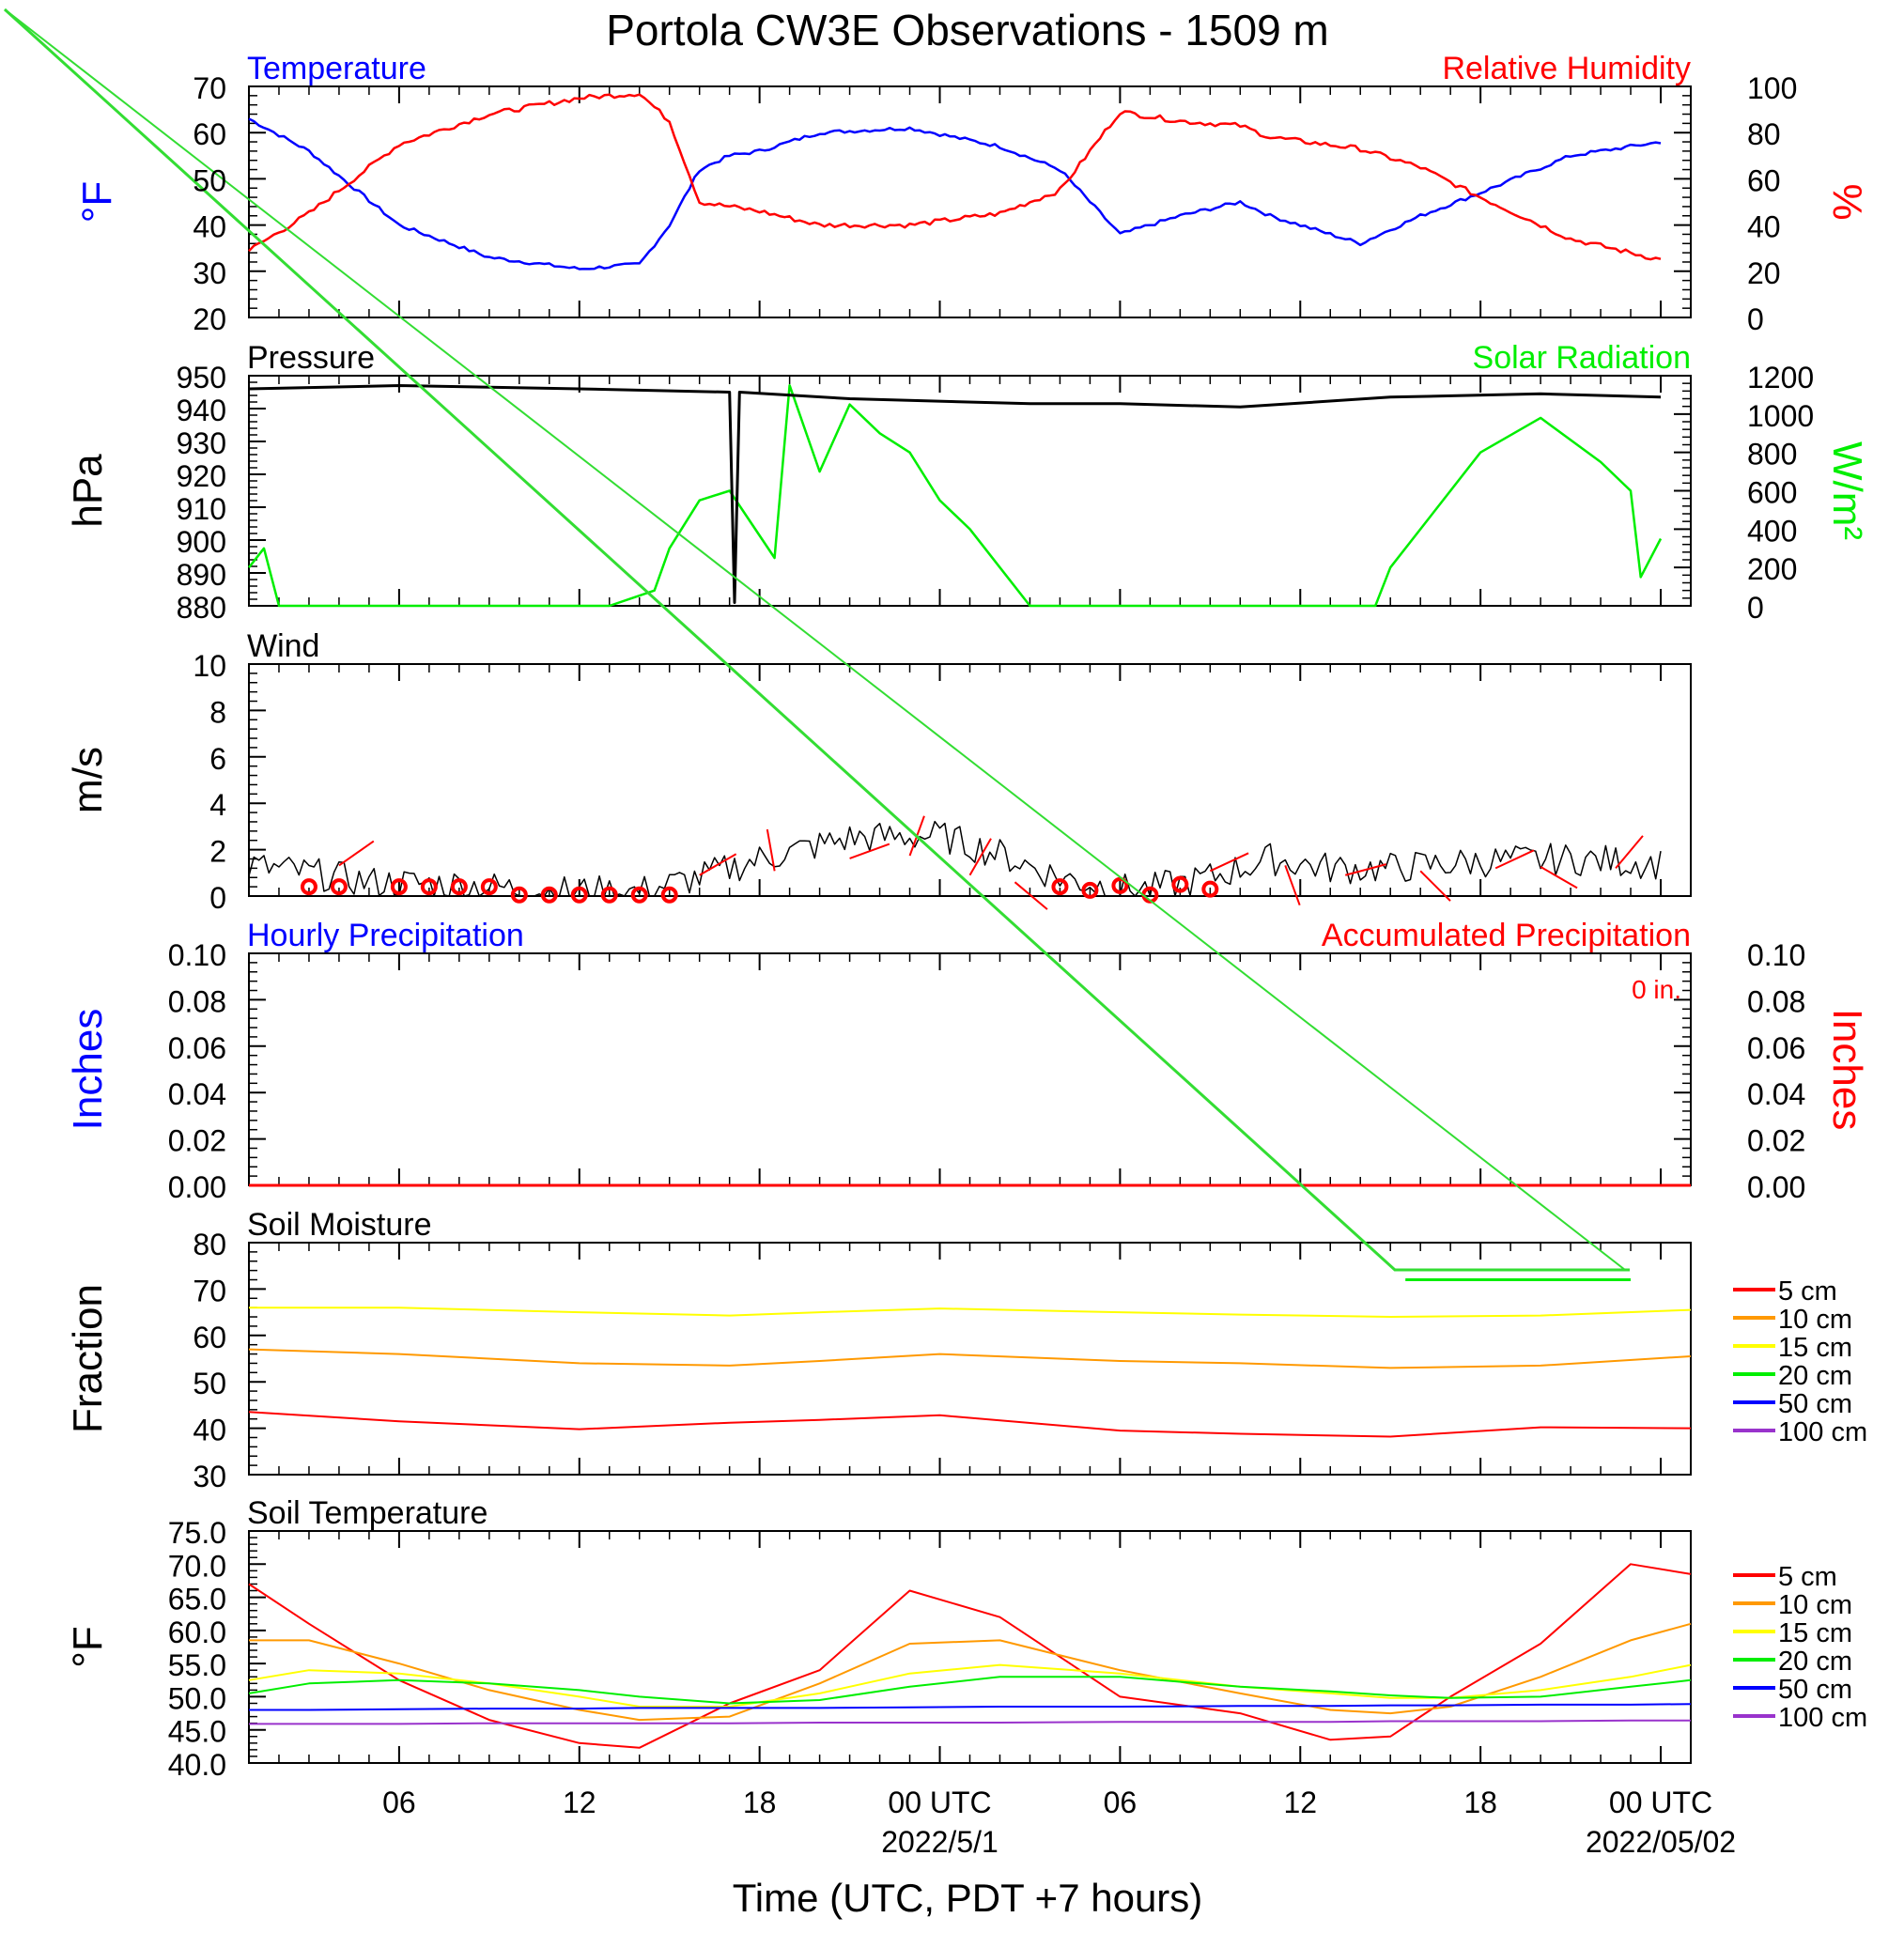 Image resolution: width=1904 pixels, height=1933 pixels. I want to click on y-tick-label-left: 10, so click(209, 666).